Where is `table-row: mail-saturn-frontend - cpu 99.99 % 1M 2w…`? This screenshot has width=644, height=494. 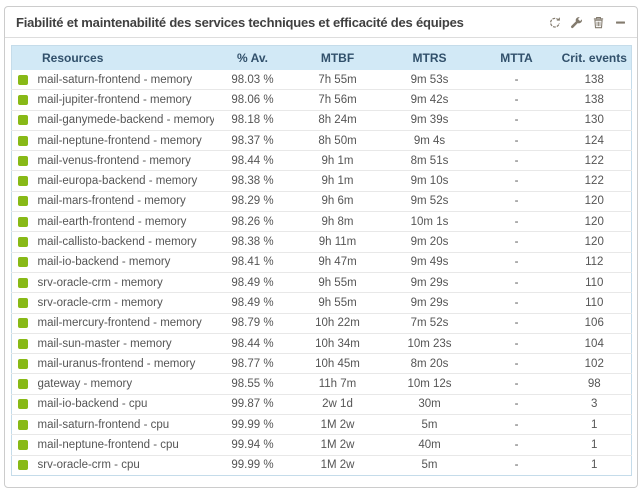
table-row: mail-saturn-frontend - cpu 99.99 % 1M 2w… is located at coordinates (321, 425).